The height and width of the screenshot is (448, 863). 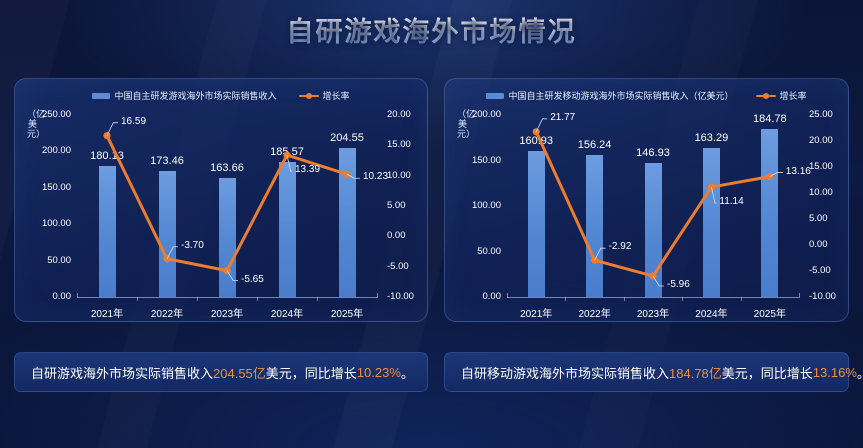 I want to click on y-axis-tick-right: -5.00, so click(x=820, y=270).